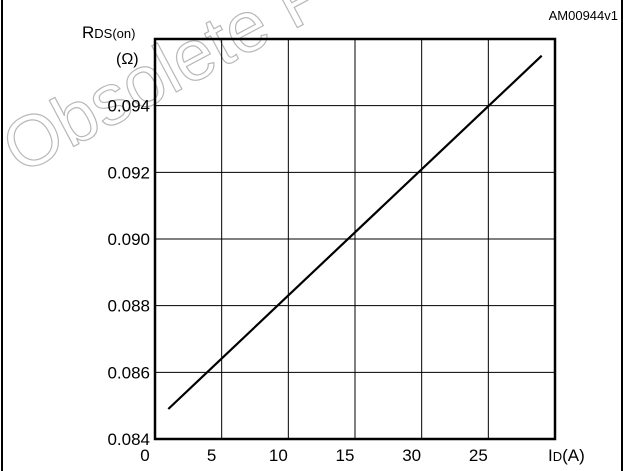 The height and width of the screenshot is (471, 624). What do you see at coordinates (411, 455) in the screenshot?
I see `x-tick-label: 30` at bounding box center [411, 455].